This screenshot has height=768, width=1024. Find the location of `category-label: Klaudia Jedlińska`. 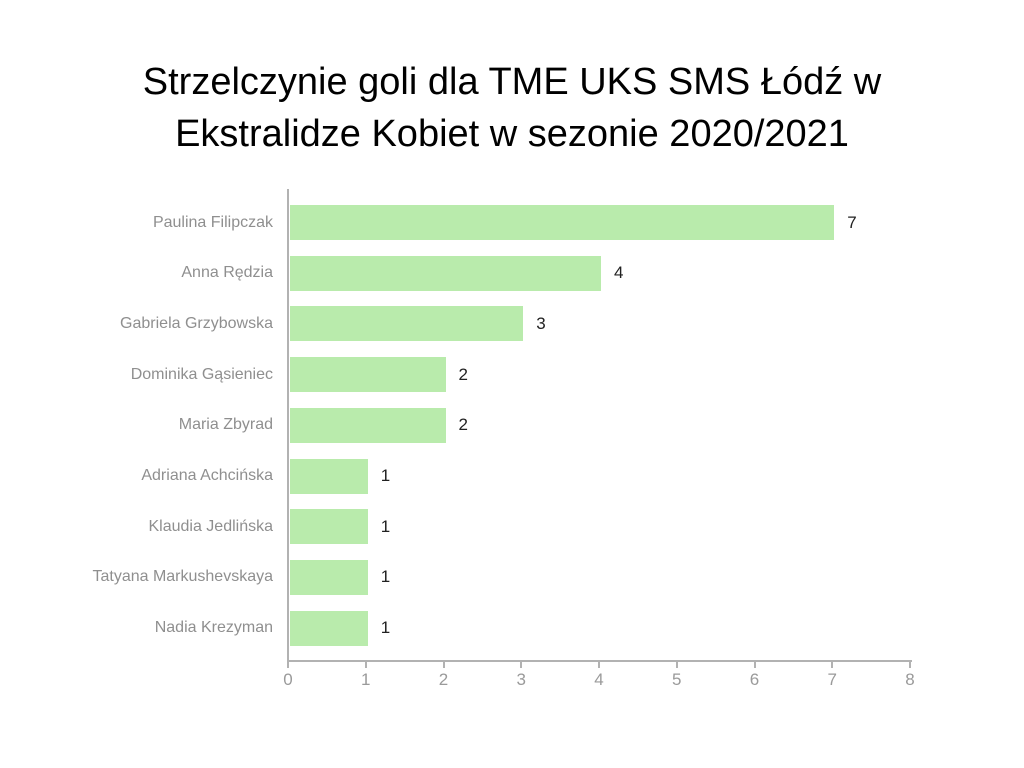

category-label: Klaudia Jedlińska is located at coordinates (210, 526).